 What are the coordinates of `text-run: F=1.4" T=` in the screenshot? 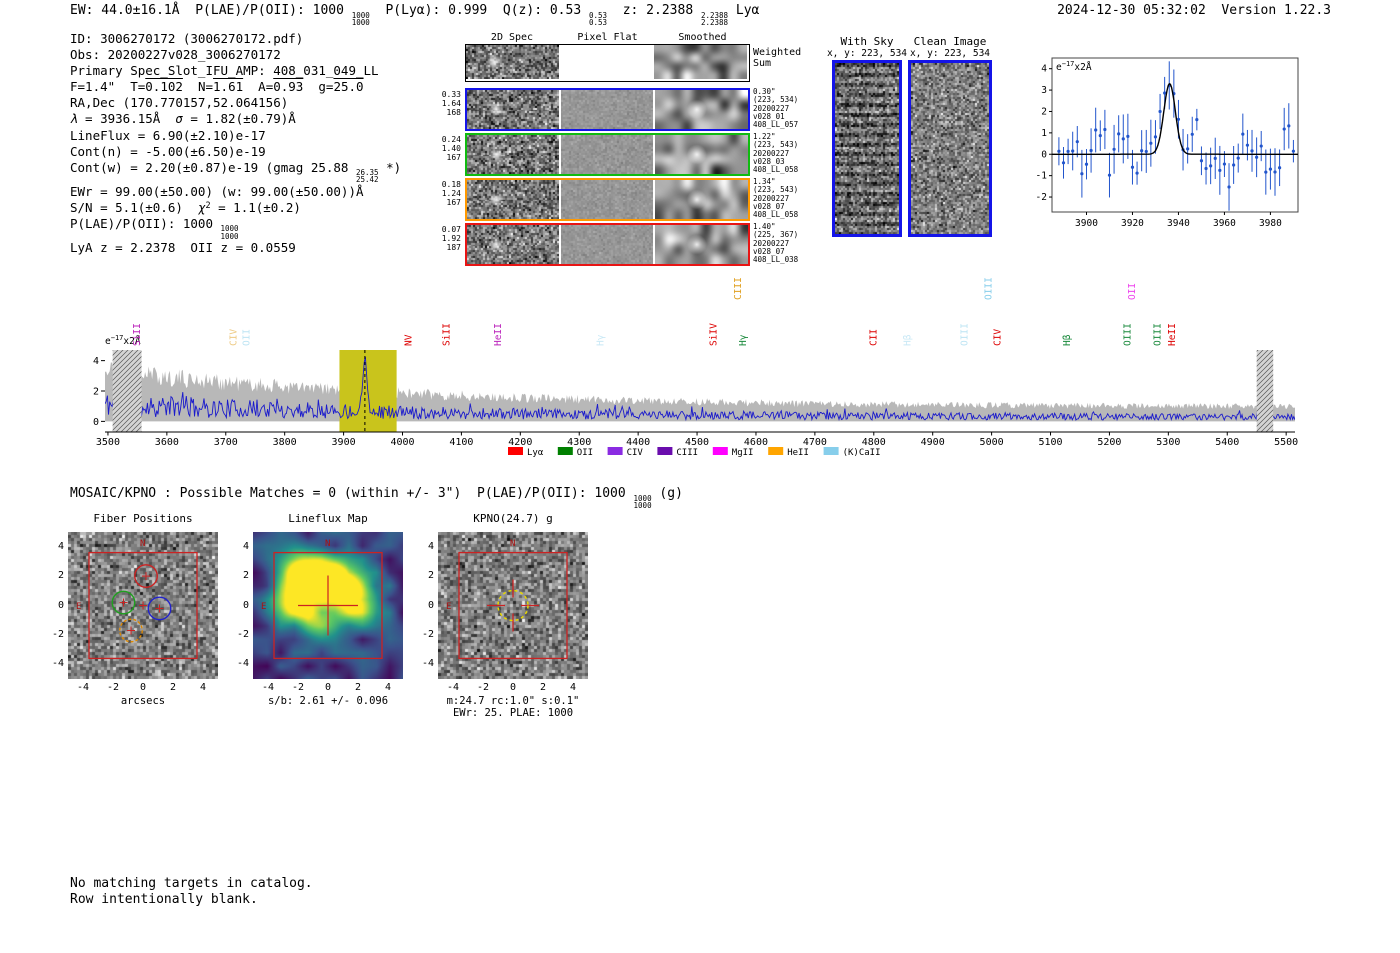 It's located at (108, 87).